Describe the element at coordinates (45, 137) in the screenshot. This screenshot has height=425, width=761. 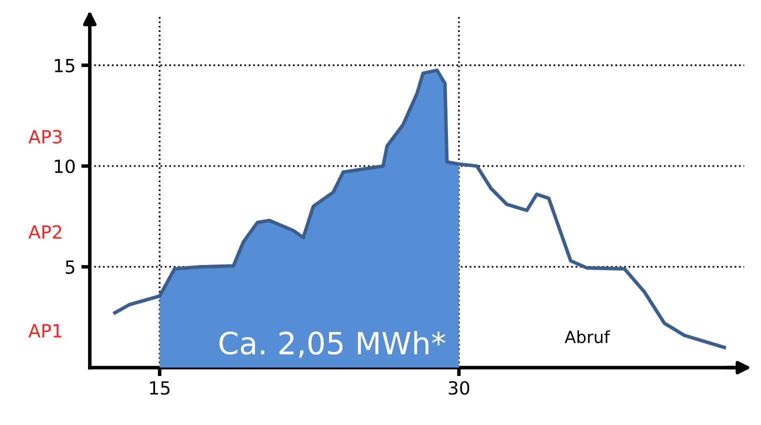
I see `text: AP3` at that location.